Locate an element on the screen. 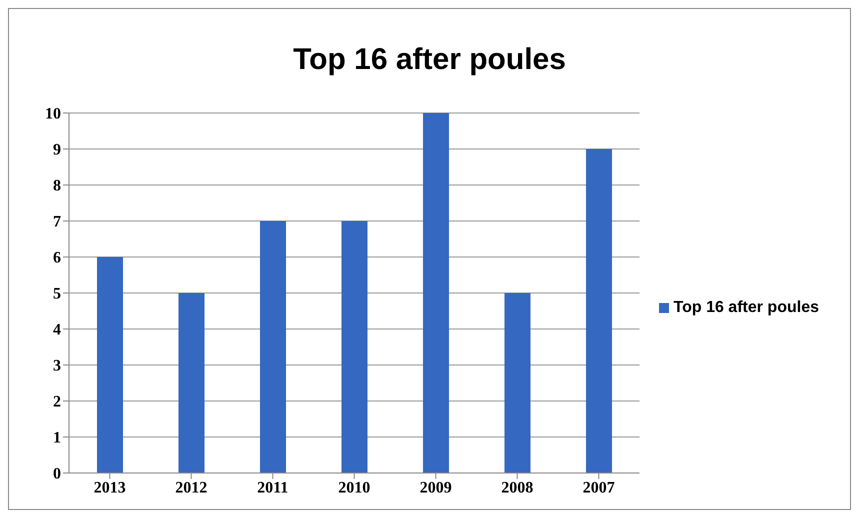 The width and height of the screenshot is (857, 518). y-tick-label: 1 is located at coordinates (57, 438).